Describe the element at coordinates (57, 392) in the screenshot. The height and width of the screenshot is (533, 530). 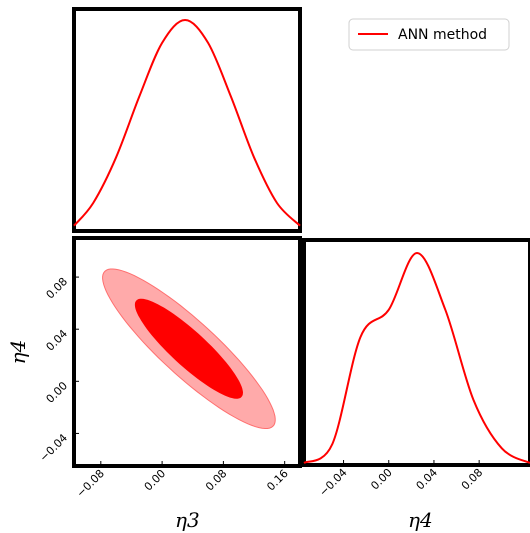
I see `y-tick-label: 0.00` at that location.